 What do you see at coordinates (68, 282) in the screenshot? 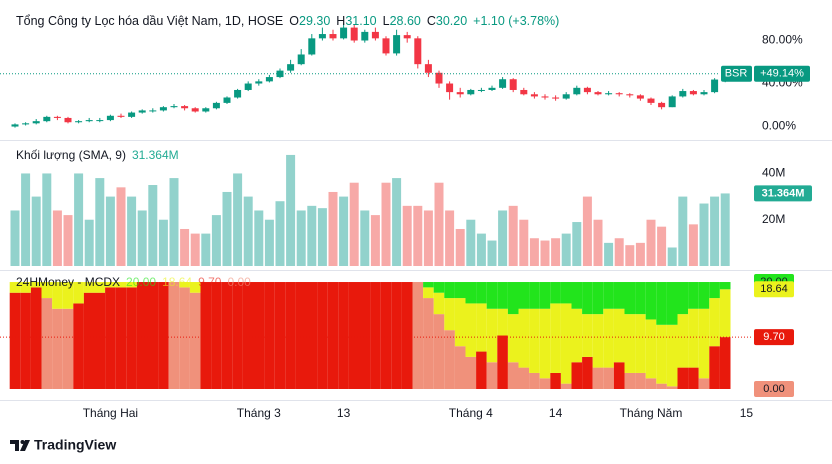
I see `mcdx-title: 24HMoney - MCDX` at bounding box center [68, 282].